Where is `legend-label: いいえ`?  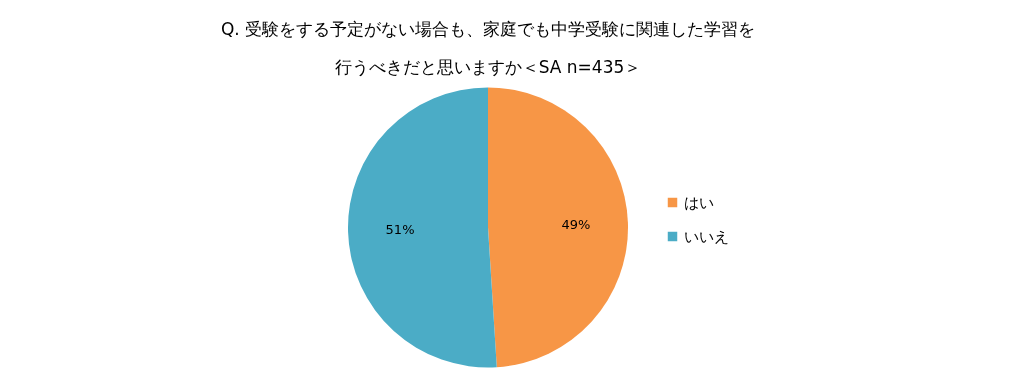 legend-label: いいえ is located at coordinates (706, 236).